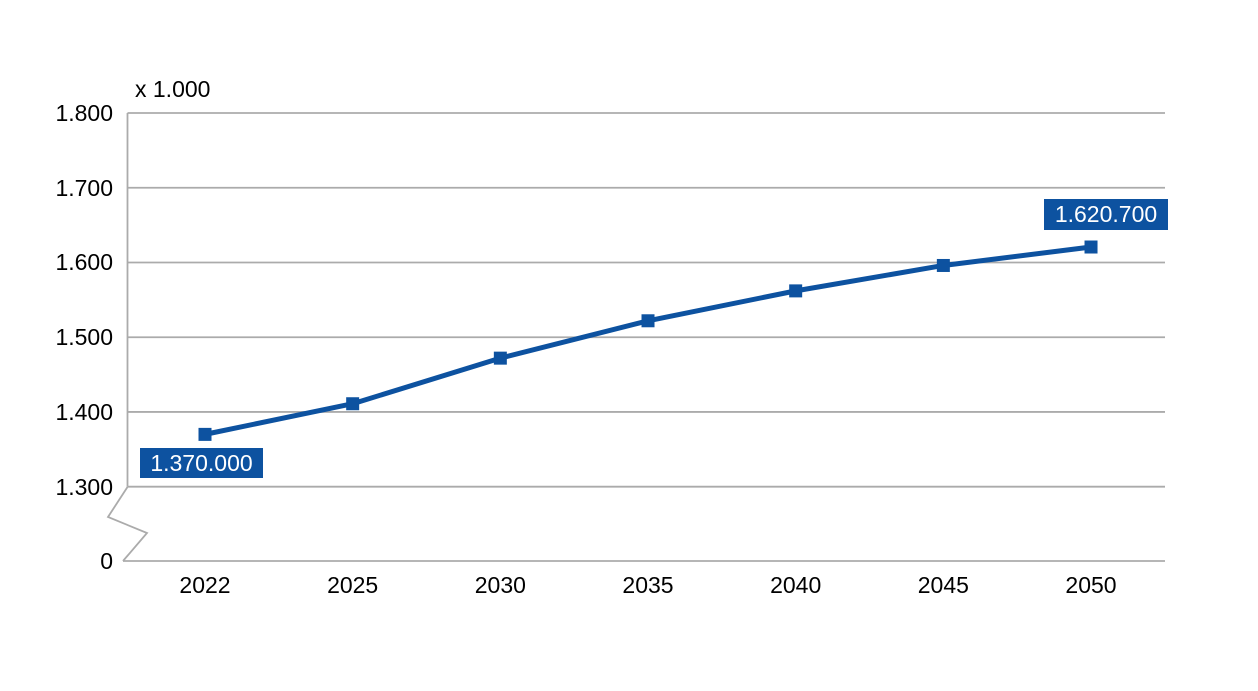 The height and width of the screenshot is (691, 1258). Describe the element at coordinates (84, 337) in the screenshot. I see `y-tick-label: 1.500` at that location.